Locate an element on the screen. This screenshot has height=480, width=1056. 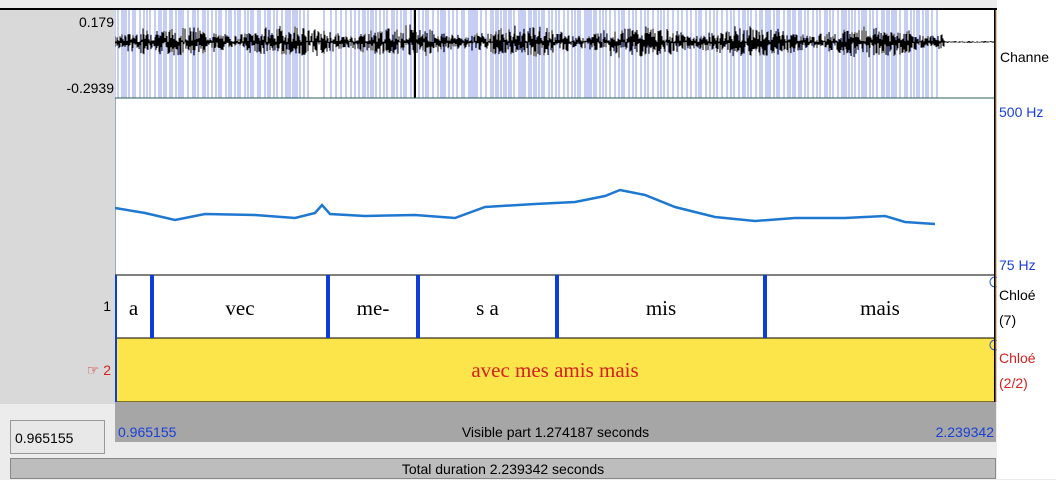
tier-count: (7) is located at coordinates (1008, 320).